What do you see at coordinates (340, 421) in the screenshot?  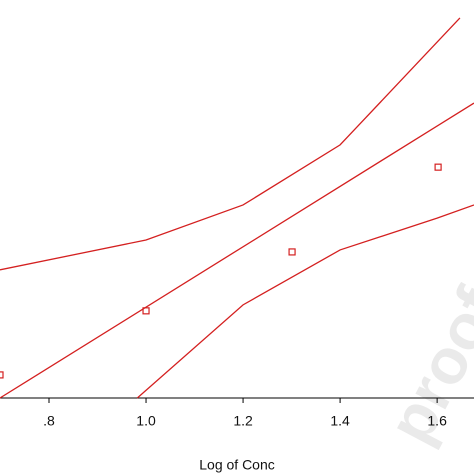 I see `x-tick-label: 1.4` at bounding box center [340, 421].